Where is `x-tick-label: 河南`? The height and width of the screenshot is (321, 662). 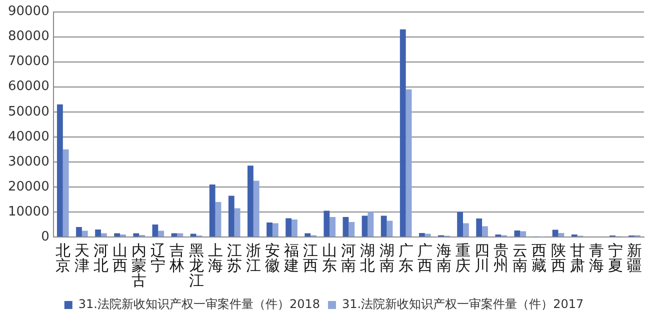 x-tick-label: 河南 is located at coordinates (348, 257).